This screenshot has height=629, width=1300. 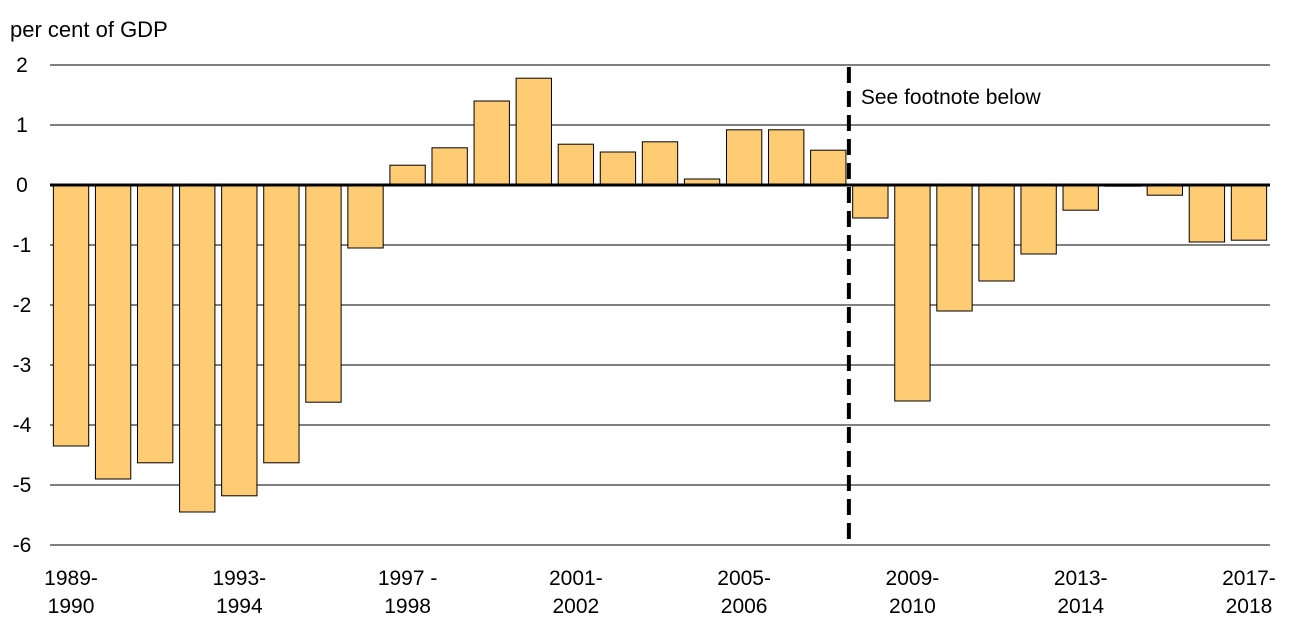 What do you see at coordinates (1249, 606) in the screenshot?
I see `x-tick-label: 2018` at bounding box center [1249, 606].